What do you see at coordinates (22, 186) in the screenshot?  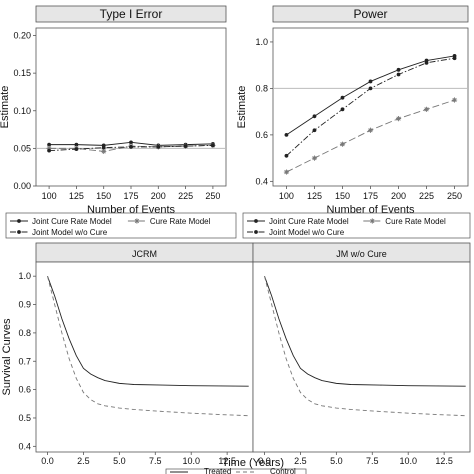 I see `y-tick-label: 0.00` at bounding box center [22, 186].